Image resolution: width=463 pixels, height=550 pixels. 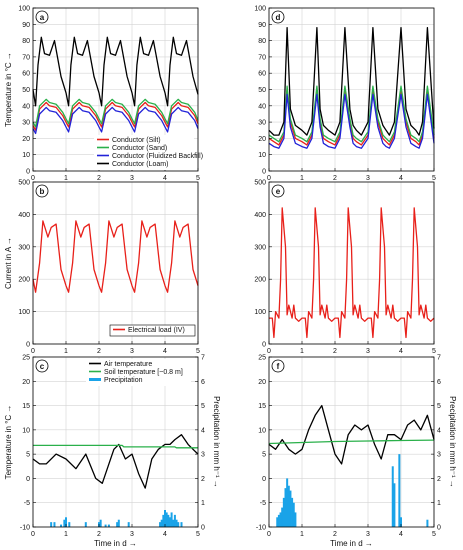 What do you see at coordinates (434, 178) in the screenshot?
I see `x-tick-label: 5` at bounding box center [434, 178].